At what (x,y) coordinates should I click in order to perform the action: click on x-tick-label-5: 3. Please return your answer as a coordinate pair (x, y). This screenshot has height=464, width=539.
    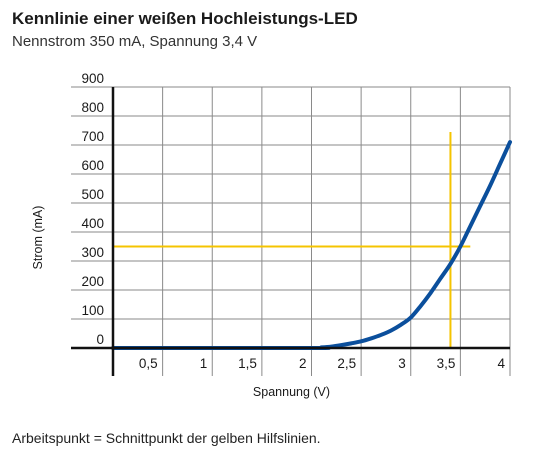
    Looking at the image, I should click on (402, 363).